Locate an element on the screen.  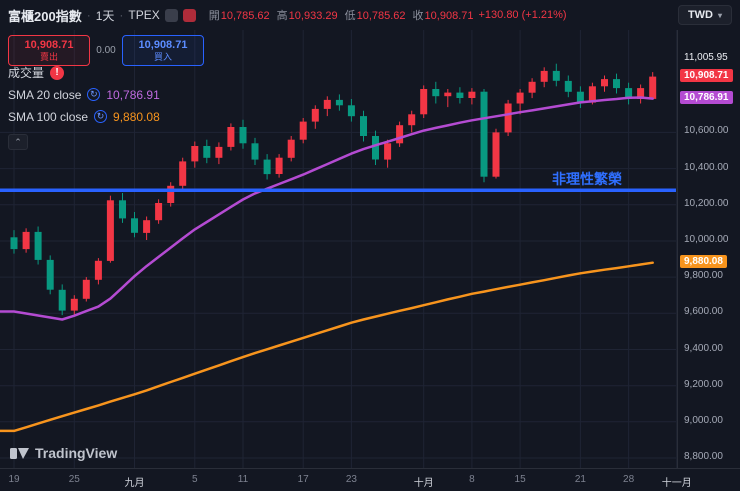
trade-widget: 10,908.71 賣出 0.00 10,908.71 買入 is located at coordinates (106, 50).